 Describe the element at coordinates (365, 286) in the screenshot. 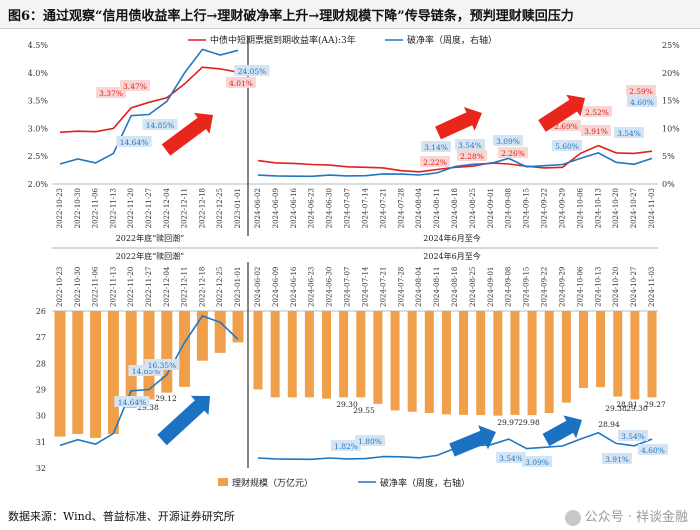

I see `bottom-date-label: 2024-07-14` at that location.